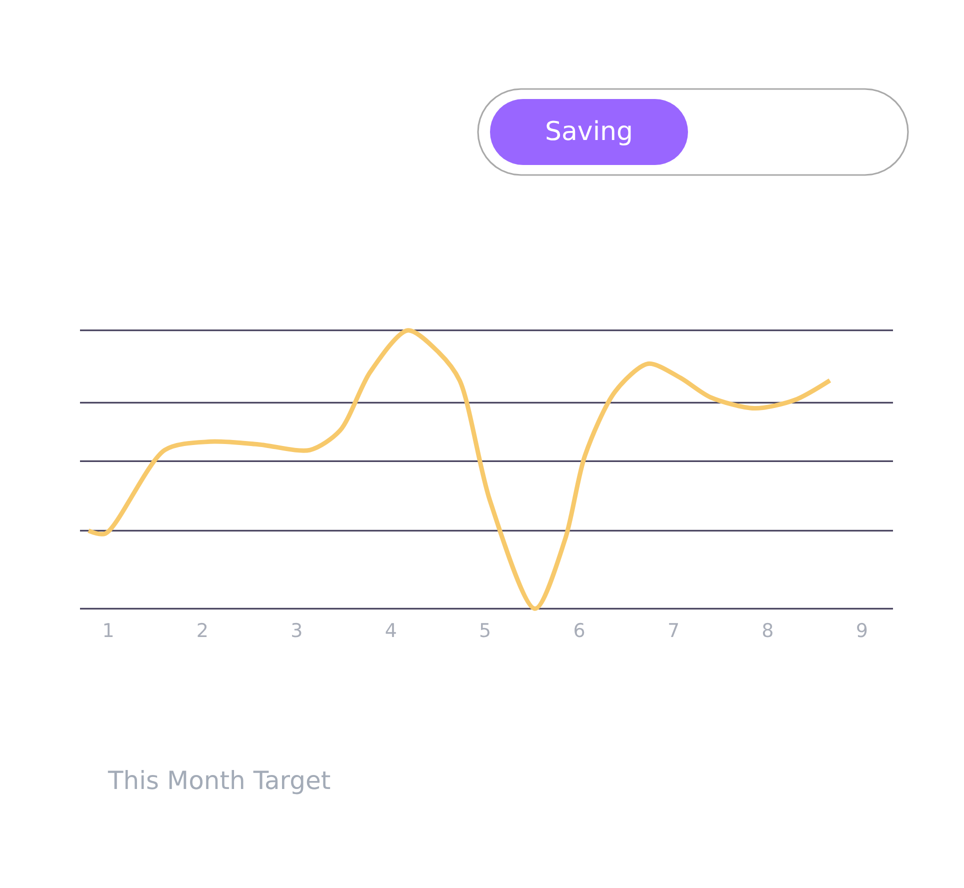  Describe the element at coordinates (579, 631) in the screenshot. I see `x-tick-label: 6` at that location.